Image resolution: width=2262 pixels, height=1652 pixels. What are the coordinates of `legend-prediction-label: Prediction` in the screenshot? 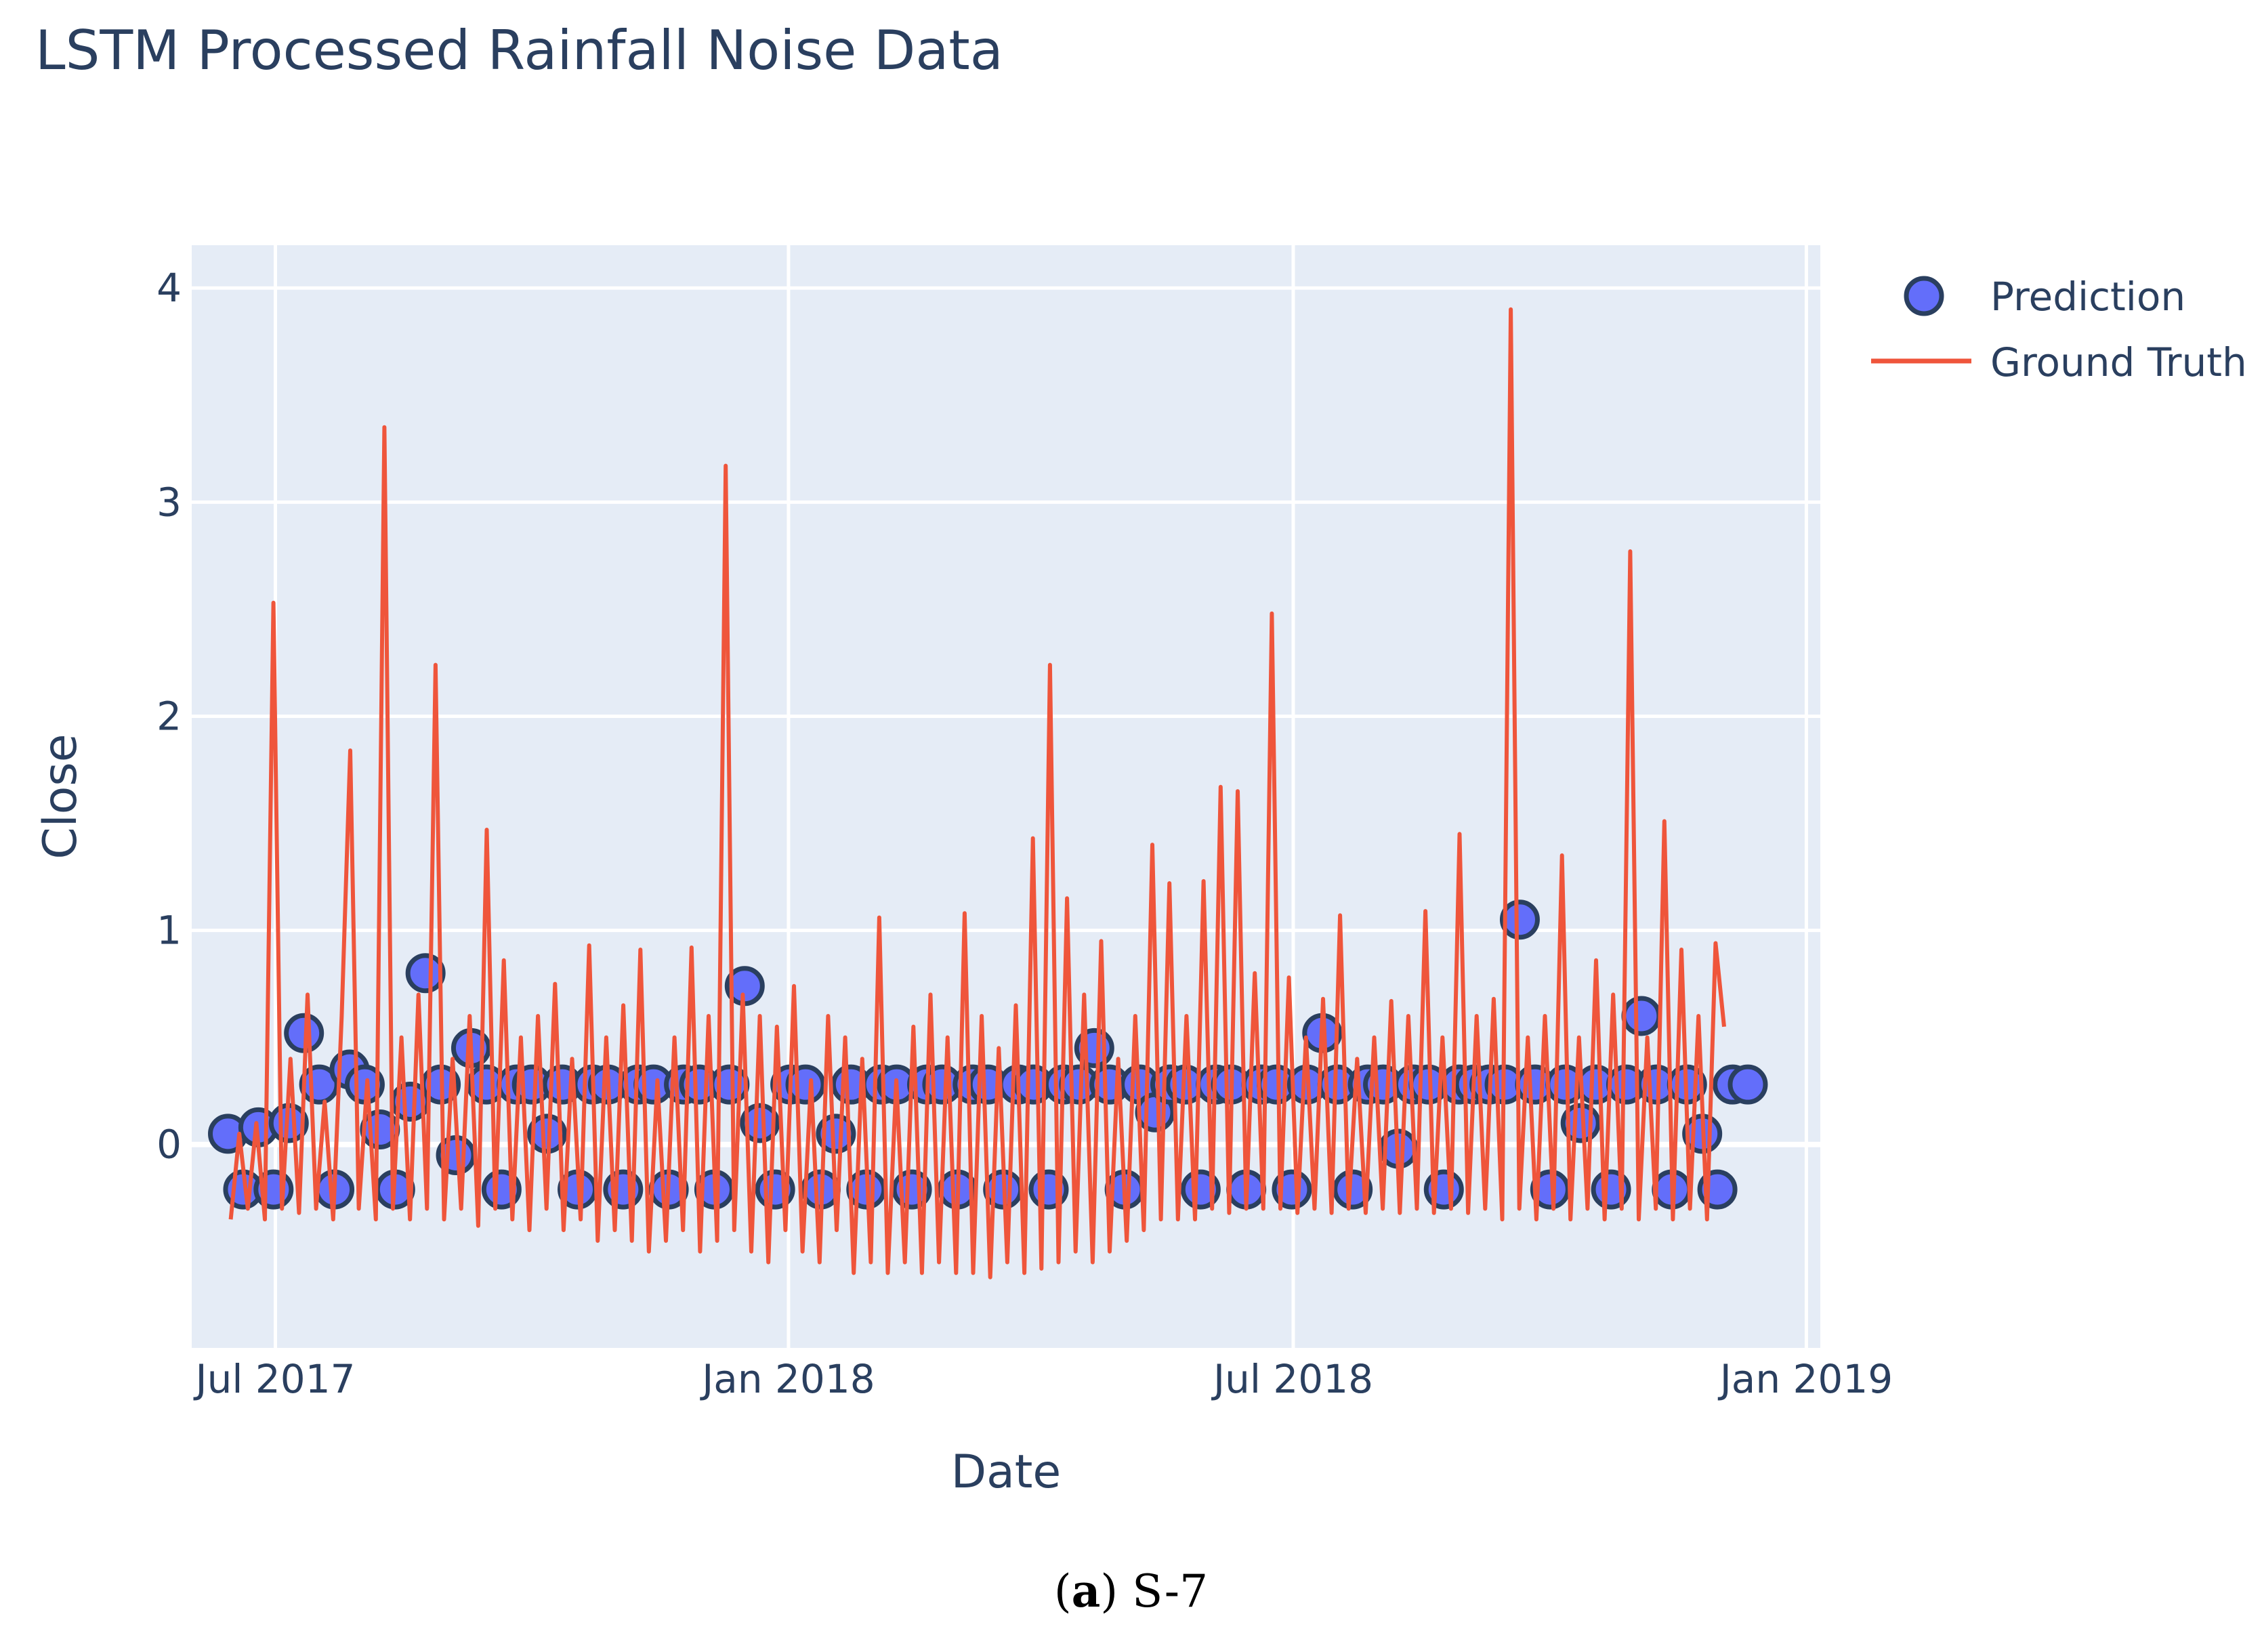 It's located at (2087, 297).